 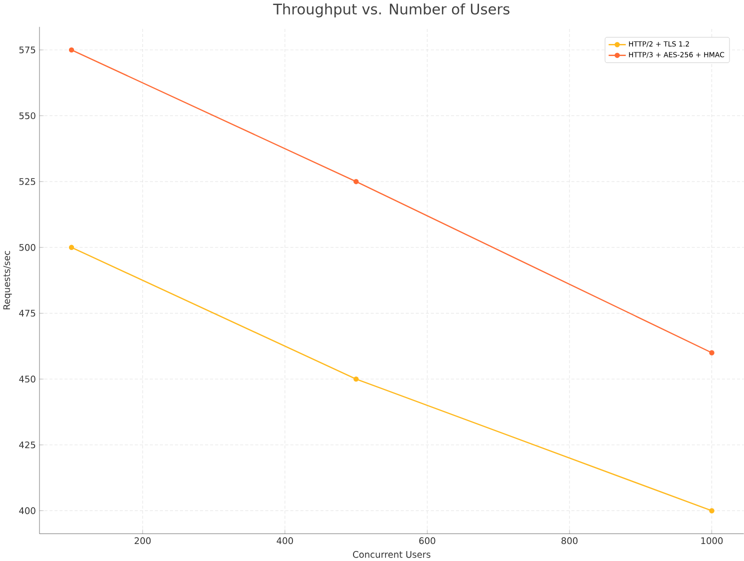 I want to click on x-tick-label: 400, so click(x=284, y=540).